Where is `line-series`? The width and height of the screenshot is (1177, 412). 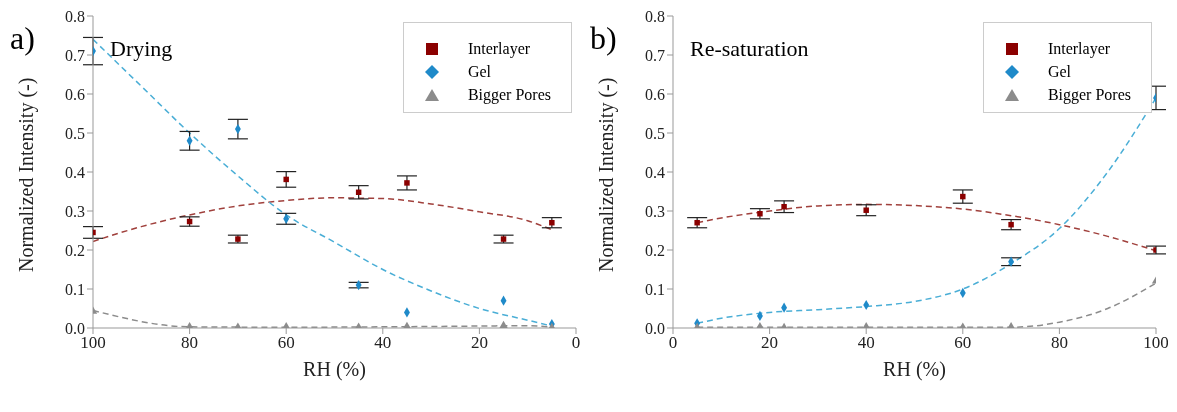 line-series is located at coordinates (323, 219).